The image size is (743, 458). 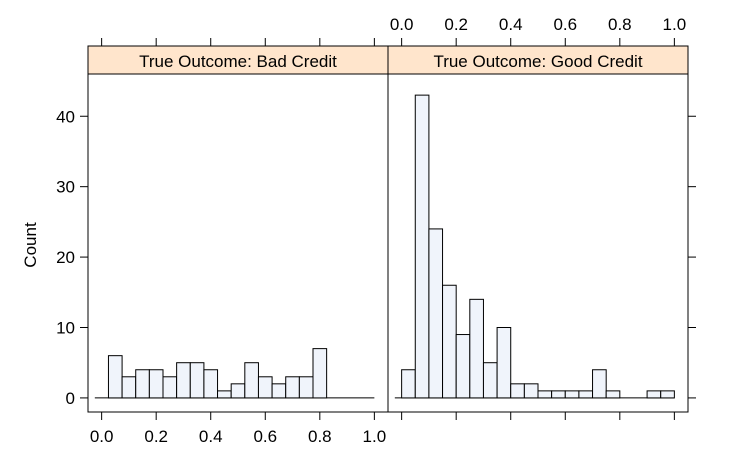 What do you see at coordinates (70, 398) in the screenshot?
I see `y-tick-label: 0` at bounding box center [70, 398].